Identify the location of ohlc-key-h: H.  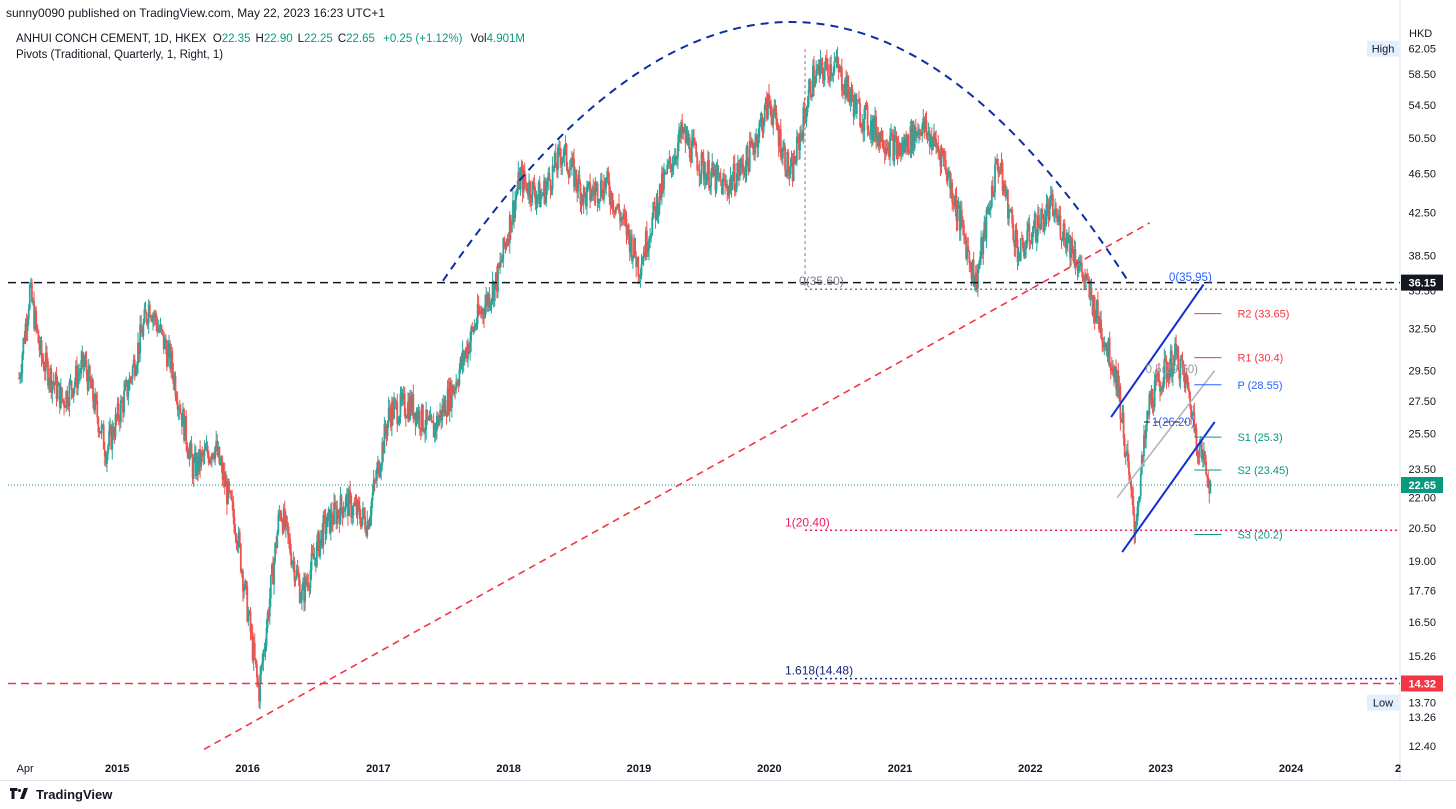
(259, 39).